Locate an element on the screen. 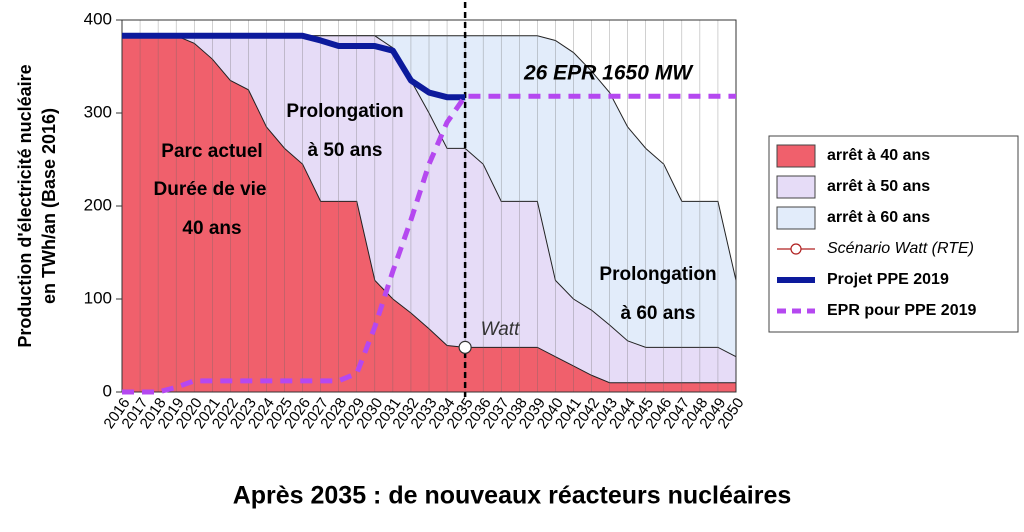  legend-label: Projet PPE 2019 is located at coordinates (888, 279).